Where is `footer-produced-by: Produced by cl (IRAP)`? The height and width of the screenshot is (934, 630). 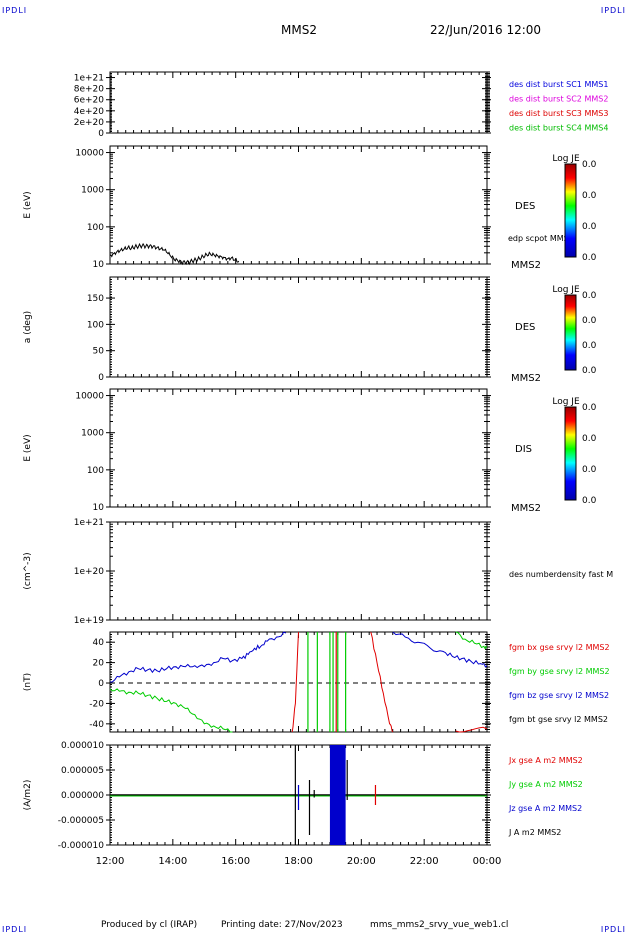 footer-produced-by: Produced by cl (IRAP) is located at coordinates (149, 925).